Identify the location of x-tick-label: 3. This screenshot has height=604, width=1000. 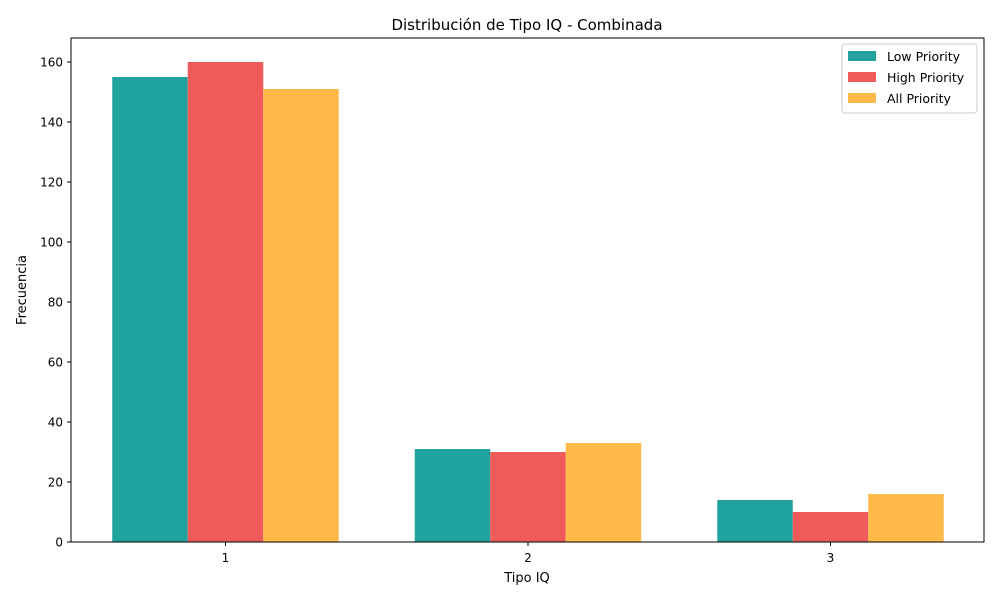
(831, 558).